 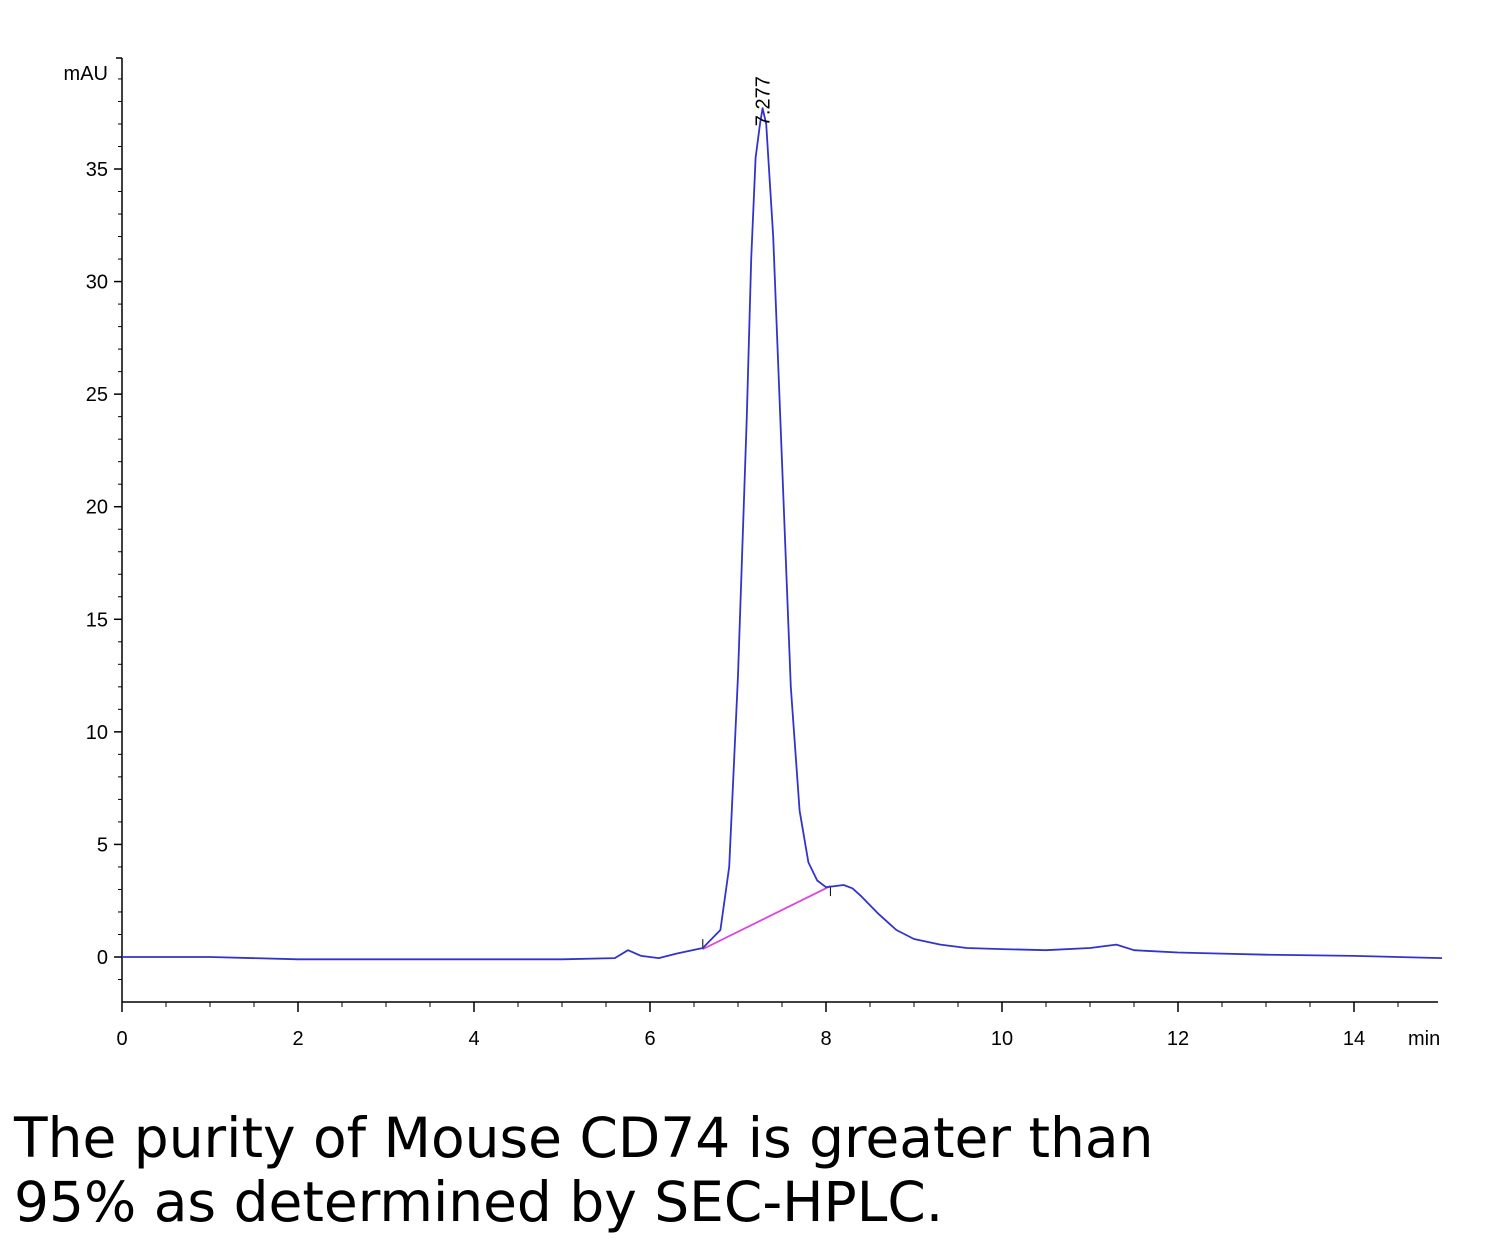 What do you see at coordinates (97, 508) in the screenshot?
I see `y-tick-label: 20` at bounding box center [97, 508].